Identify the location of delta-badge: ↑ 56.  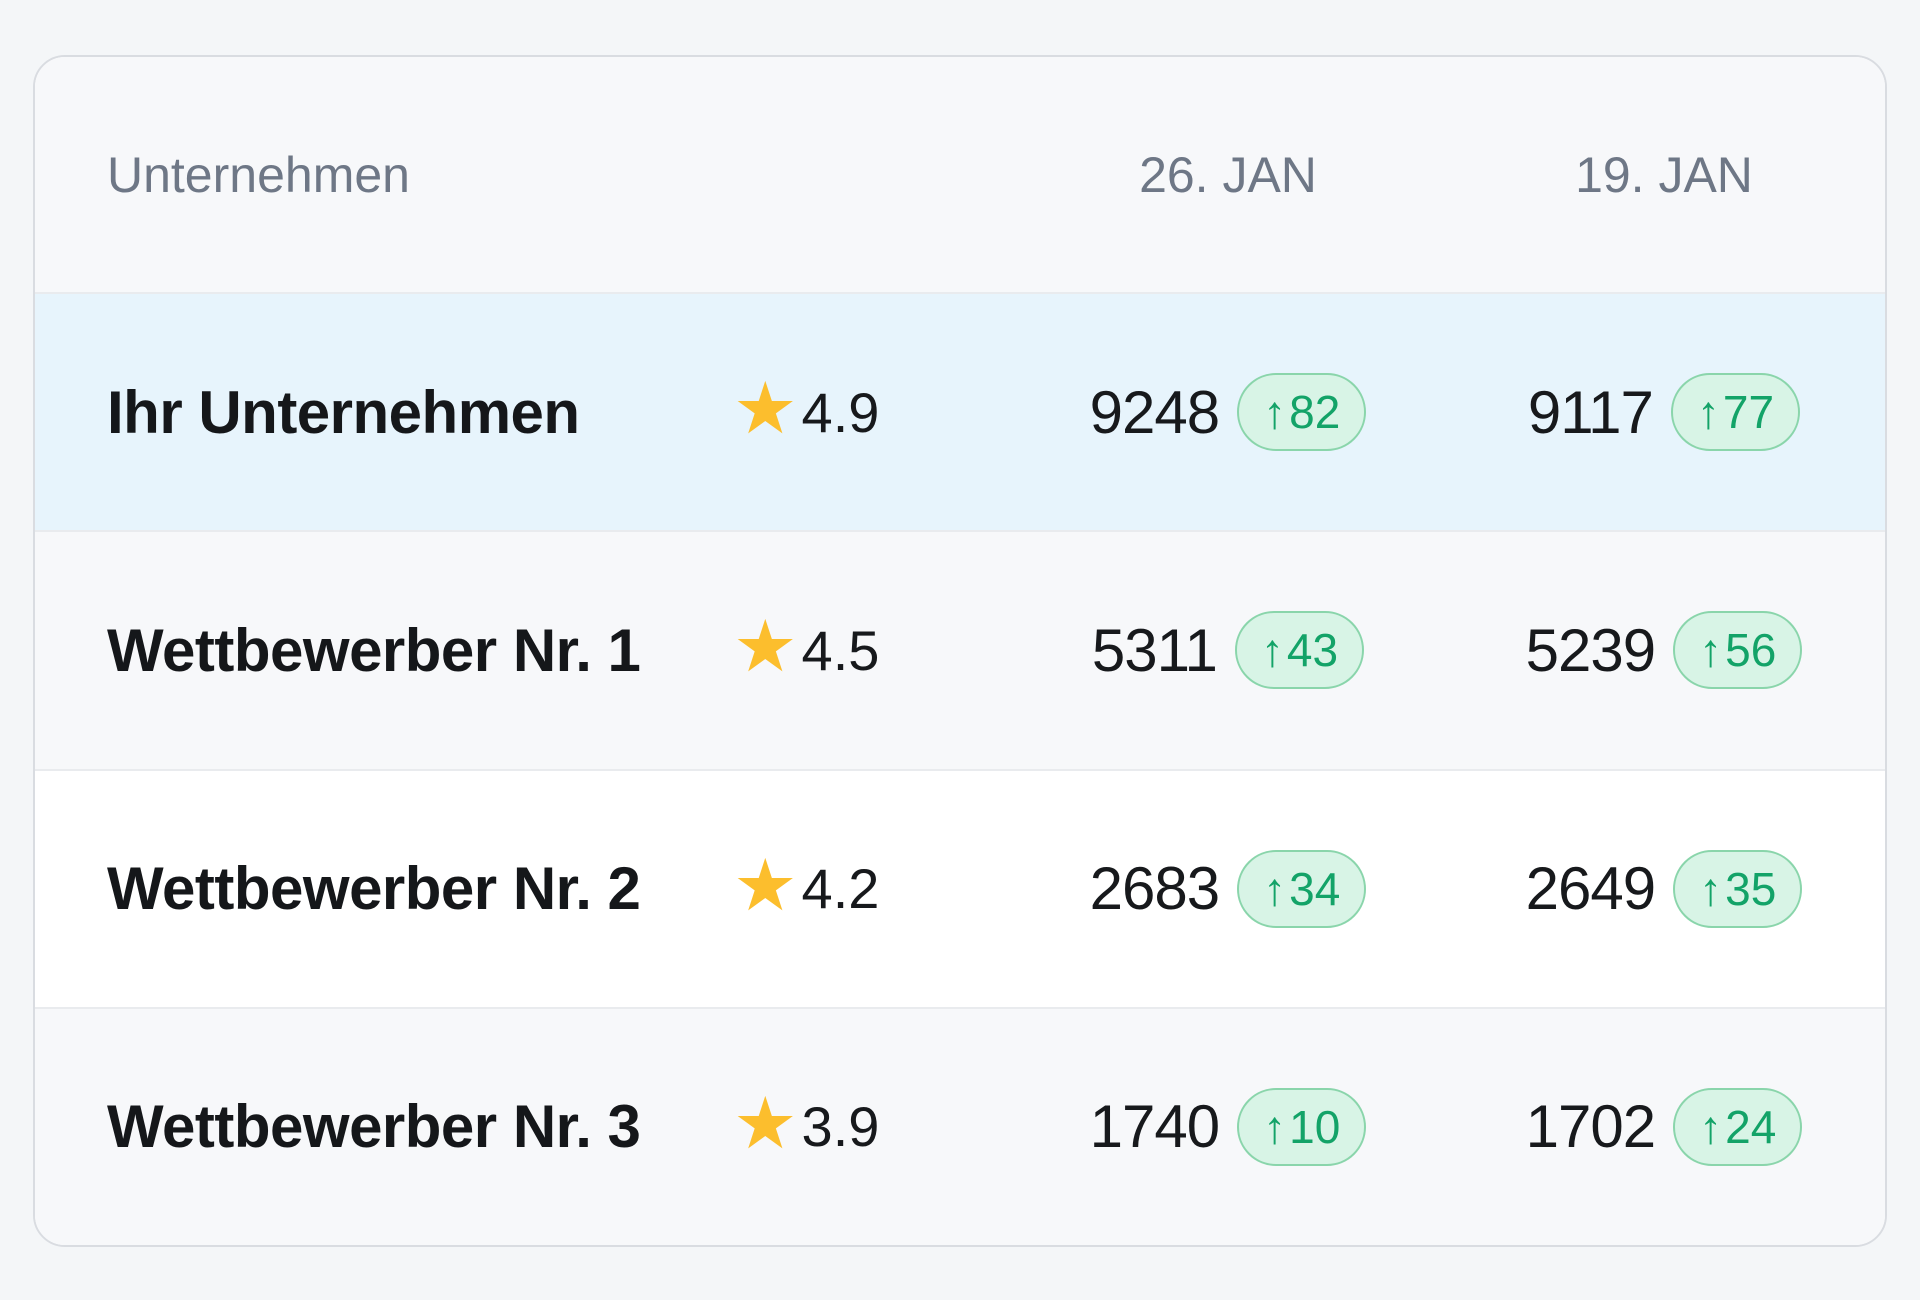
(1738, 650).